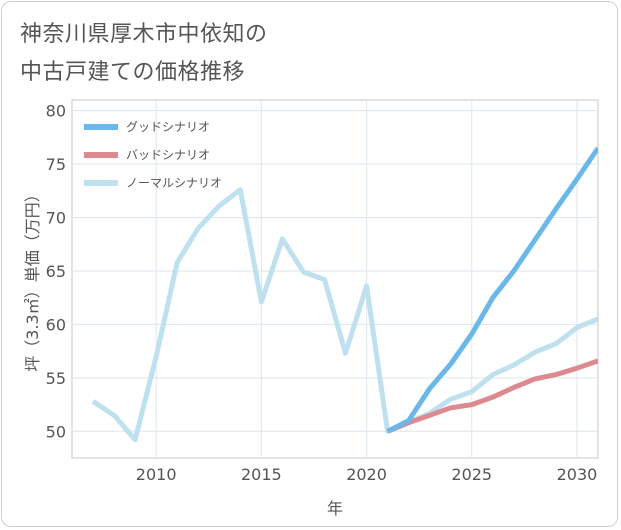 The height and width of the screenshot is (530, 621). Describe the element at coordinates (56, 111) in the screenshot. I see `y-tick-label: 80` at that location.